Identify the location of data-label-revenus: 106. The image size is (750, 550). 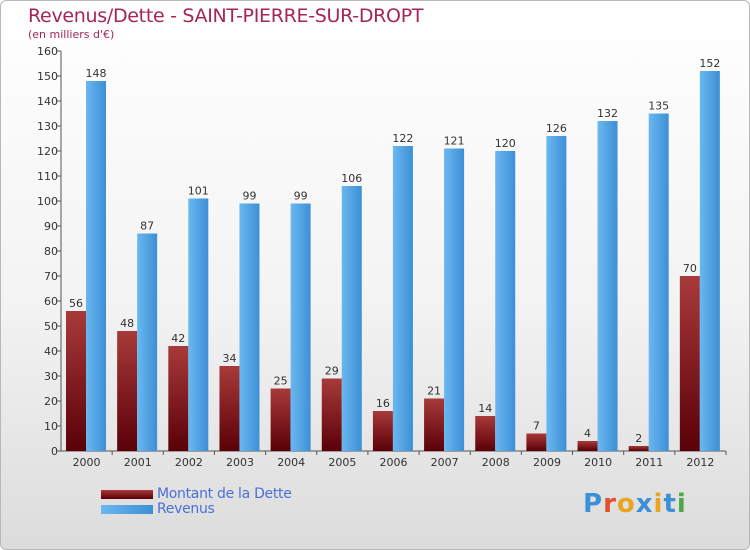
(351, 178).